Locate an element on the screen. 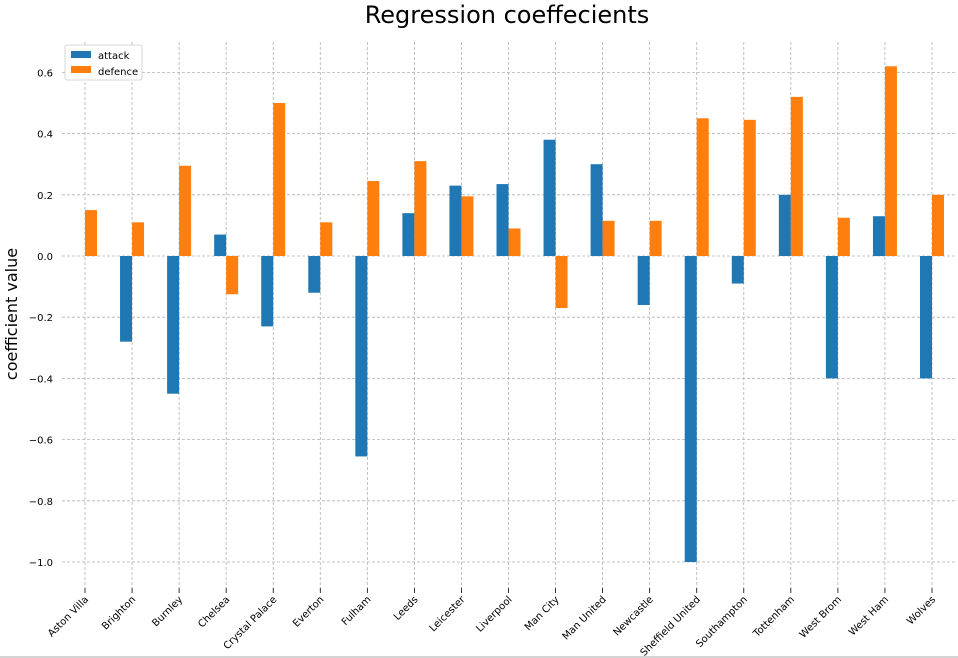 The height and width of the screenshot is (658, 958). chart-title: Regression coeffecients is located at coordinates (507, 15).